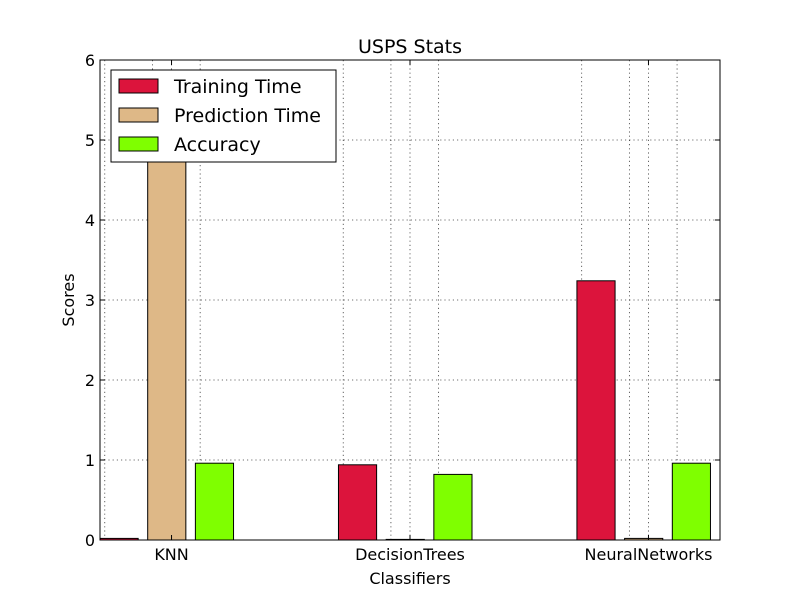  Describe the element at coordinates (453, 507) in the screenshot. I see `bar-accuracy-decisiontrees` at that location.